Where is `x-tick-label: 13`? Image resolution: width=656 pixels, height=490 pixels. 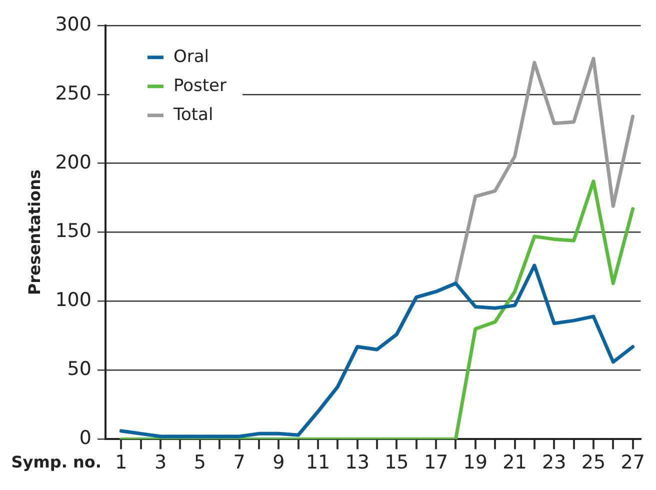 x-tick-label: 13 is located at coordinates (357, 463).